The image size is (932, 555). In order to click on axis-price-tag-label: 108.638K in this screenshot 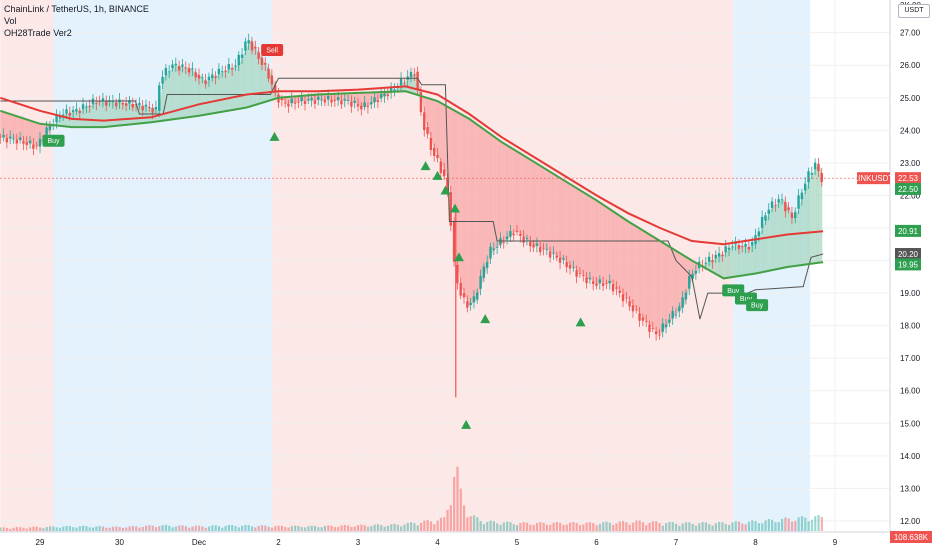, I will do `click(911, 537)`.